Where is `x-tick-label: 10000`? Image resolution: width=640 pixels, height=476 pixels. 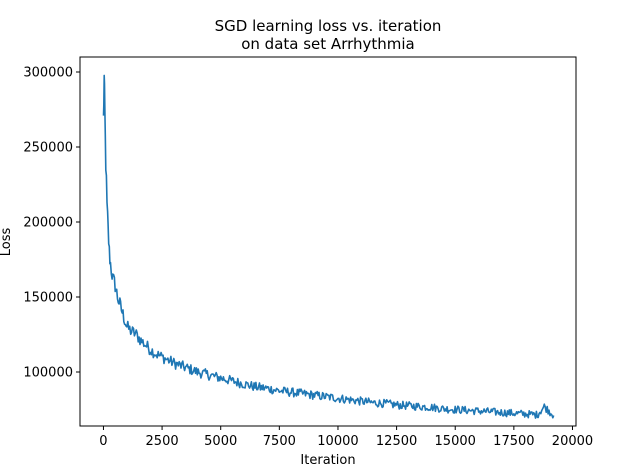 x-tick-label: 10000 is located at coordinates (337, 441).